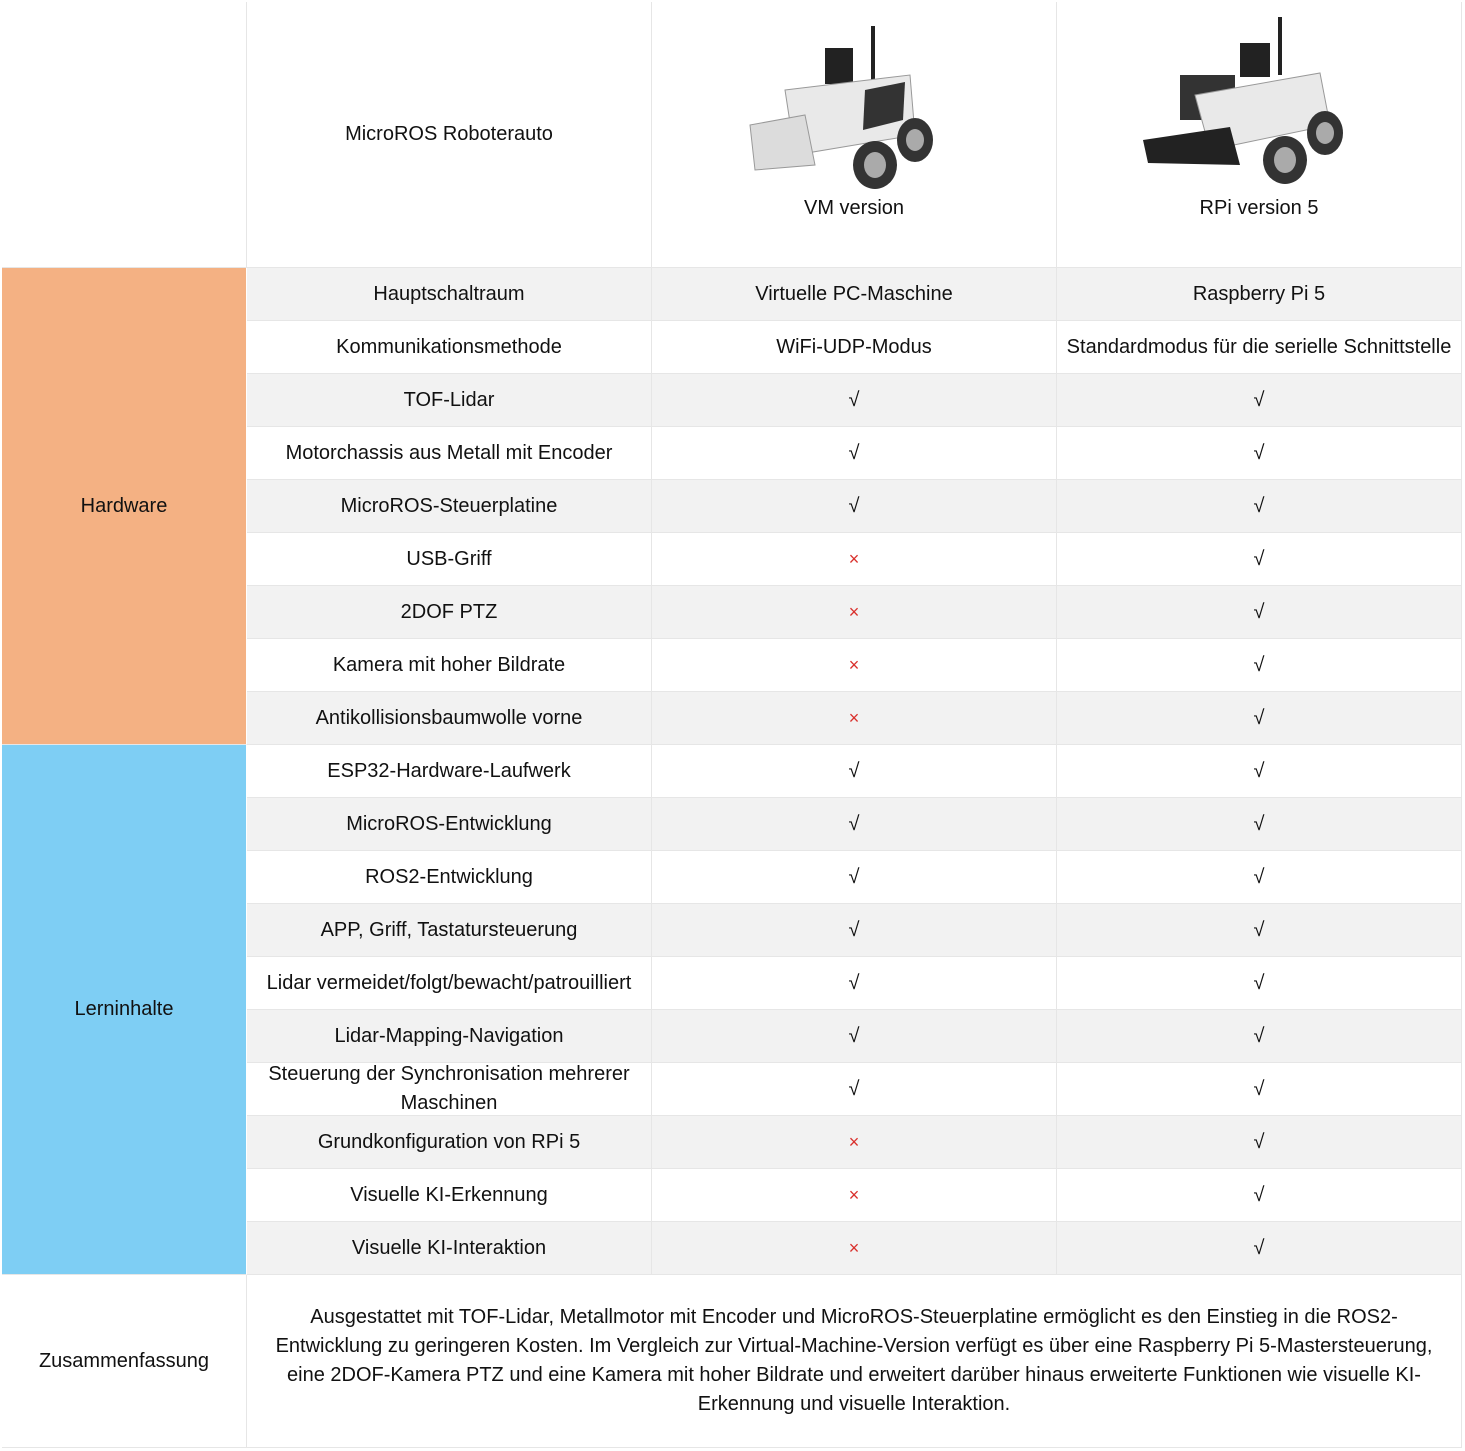 Image resolution: width=1465 pixels, height=1451 pixels. What do you see at coordinates (449, 453) in the screenshot?
I see `feature-label: Motorchassis aus Metall mit Encoder` at bounding box center [449, 453].